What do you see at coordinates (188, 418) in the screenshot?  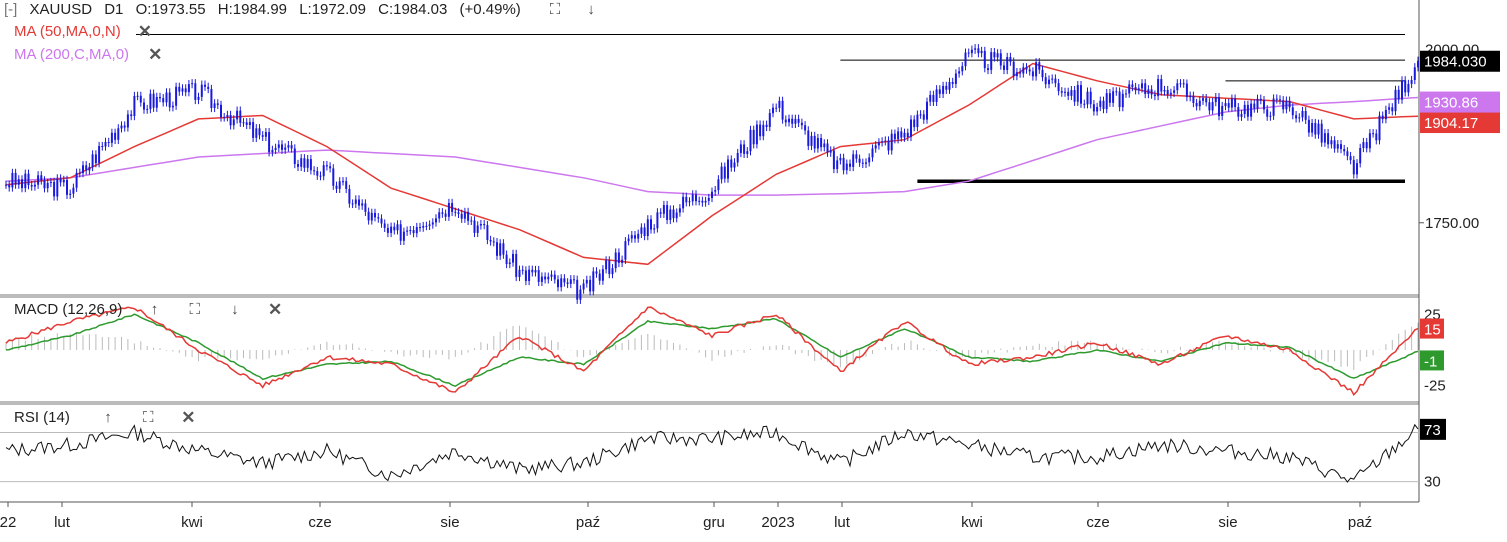 I see `rsi-close-icon: ✕` at bounding box center [188, 418].